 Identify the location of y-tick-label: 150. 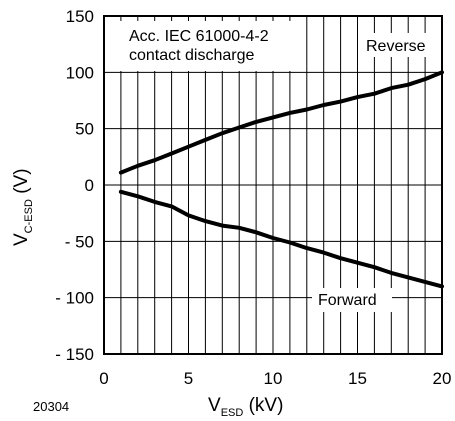
(80, 16).